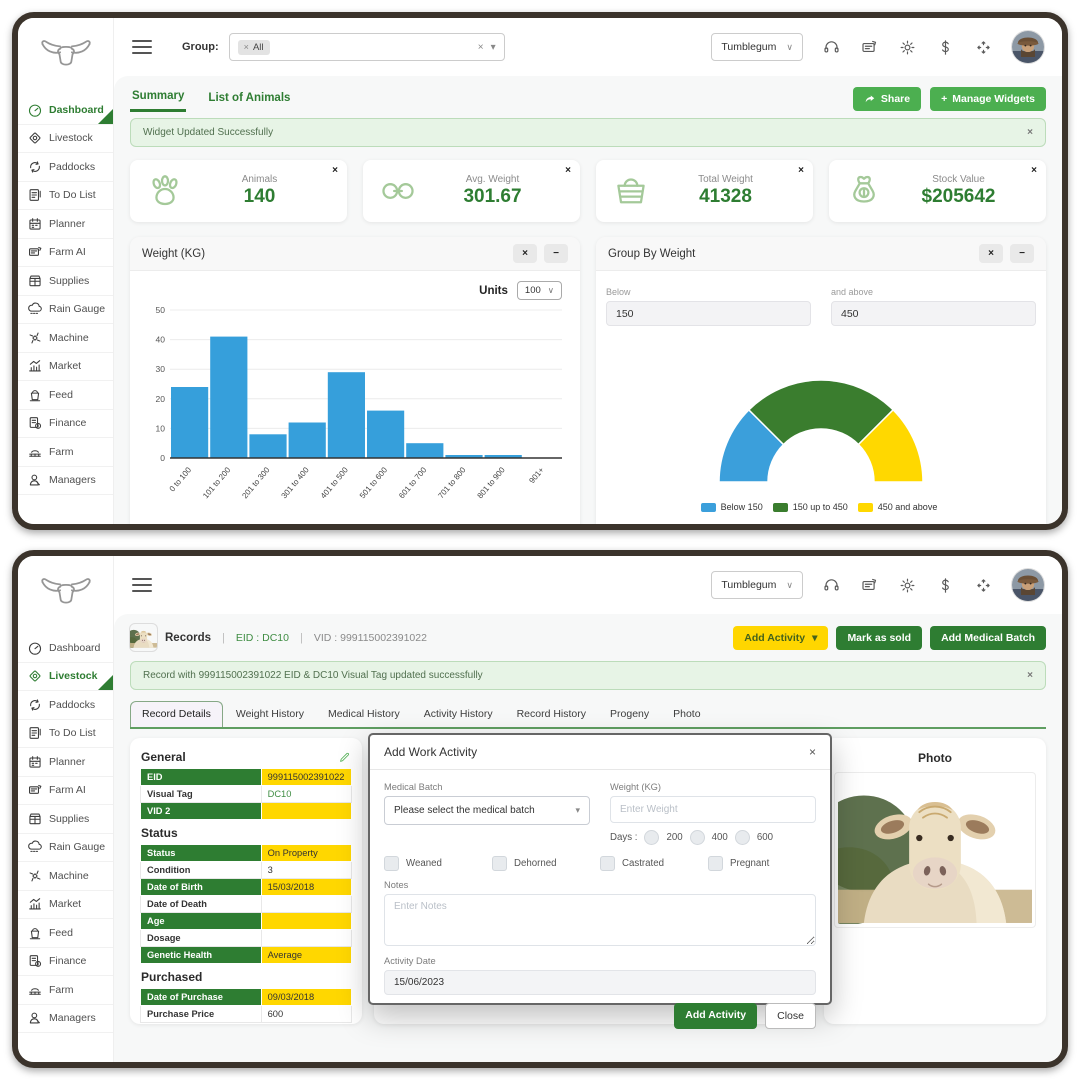  Describe the element at coordinates (253, 47) in the screenshot. I see `group-chip: × All` at that location.